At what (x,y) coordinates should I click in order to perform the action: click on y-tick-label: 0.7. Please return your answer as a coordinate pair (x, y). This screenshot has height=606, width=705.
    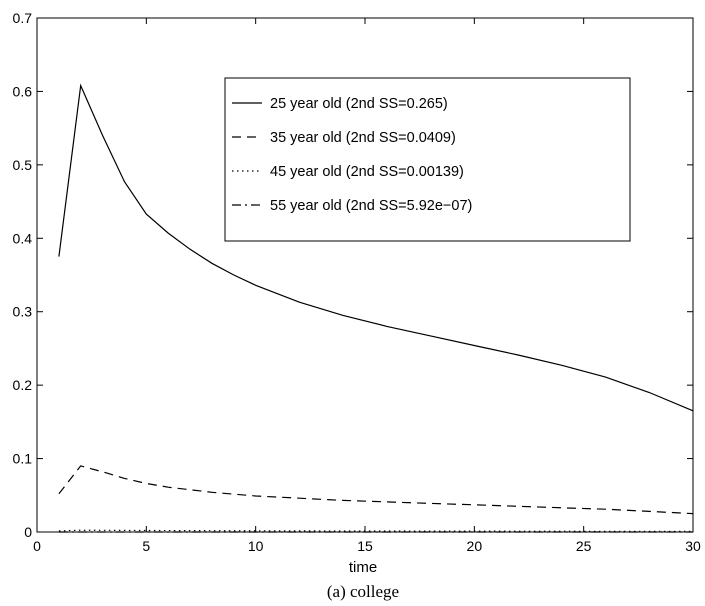
    Looking at the image, I should click on (23, 18).